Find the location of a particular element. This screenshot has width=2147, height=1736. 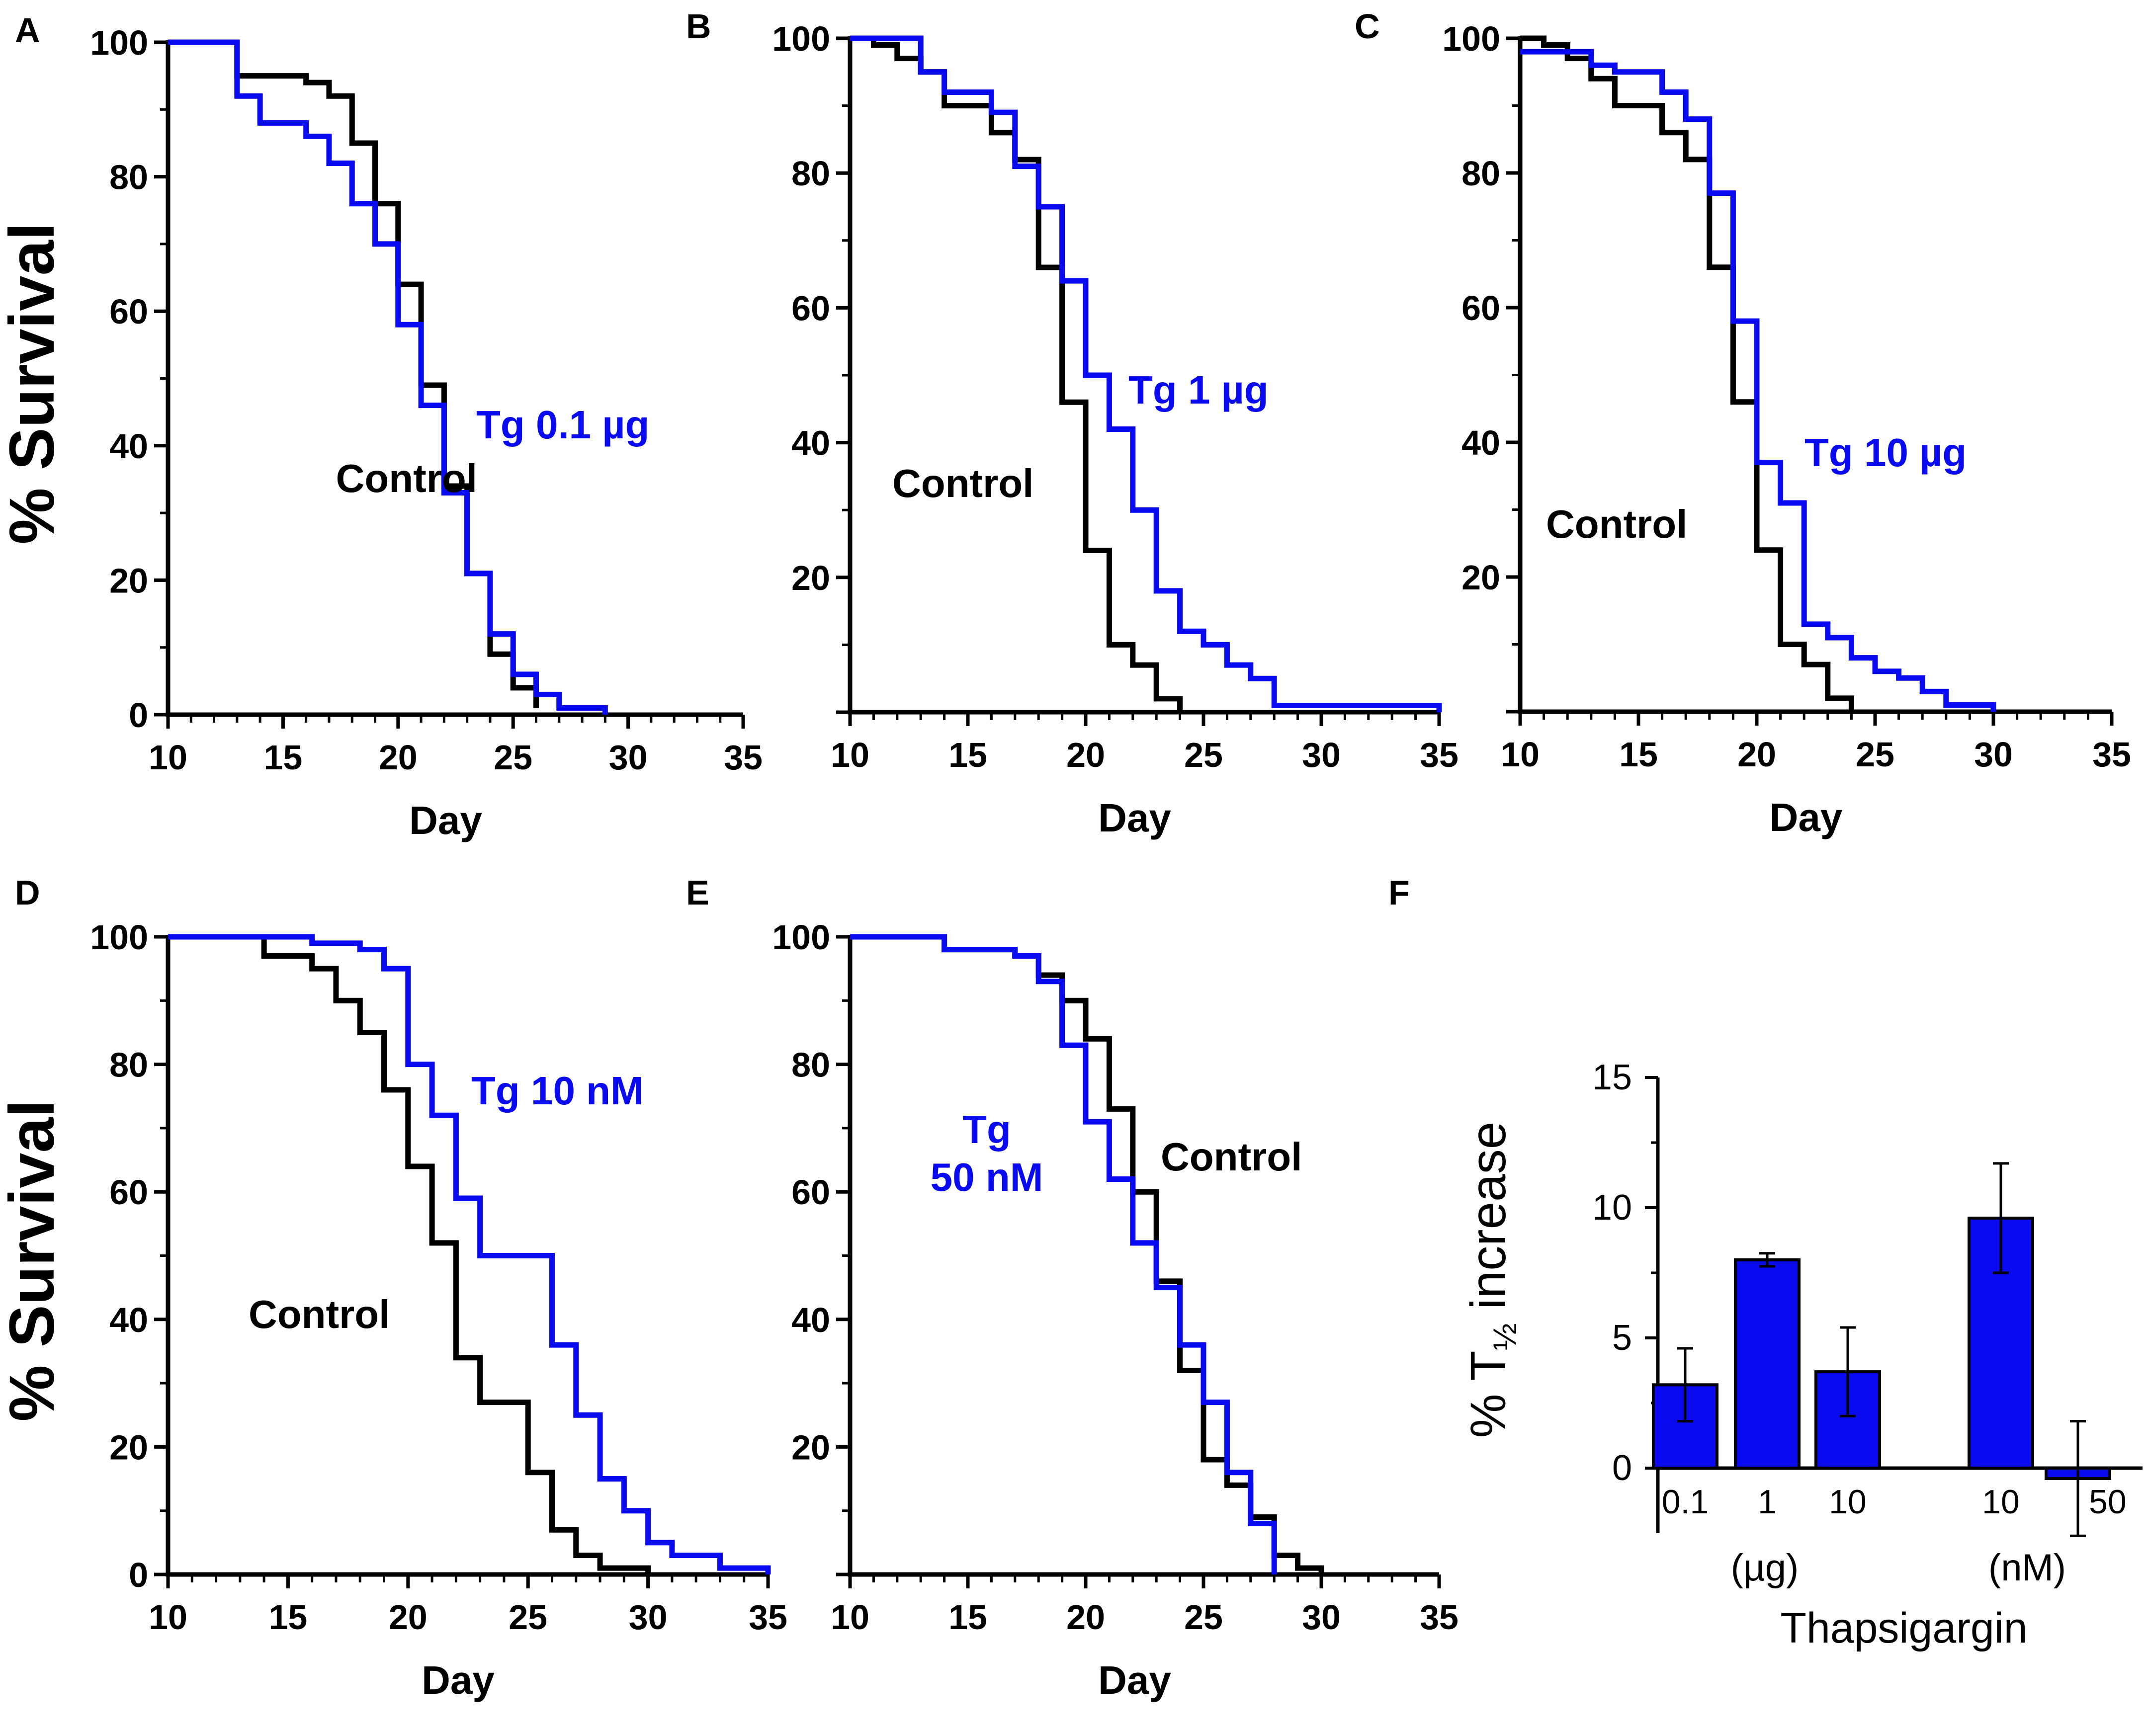

series-label-thapsigargin: Tg 1 µg is located at coordinates (1198, 390).